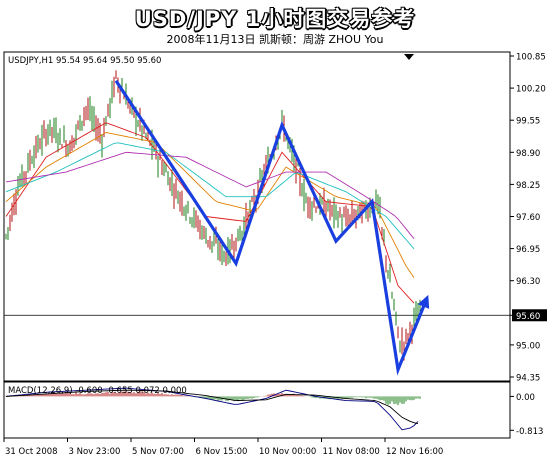 The width and height of the screenshot is (550, 463). What do you see at coordinates (529, 432) in the screenshot?
I see `macd-tick-label: -0.813` at bounding box center [529, 432].